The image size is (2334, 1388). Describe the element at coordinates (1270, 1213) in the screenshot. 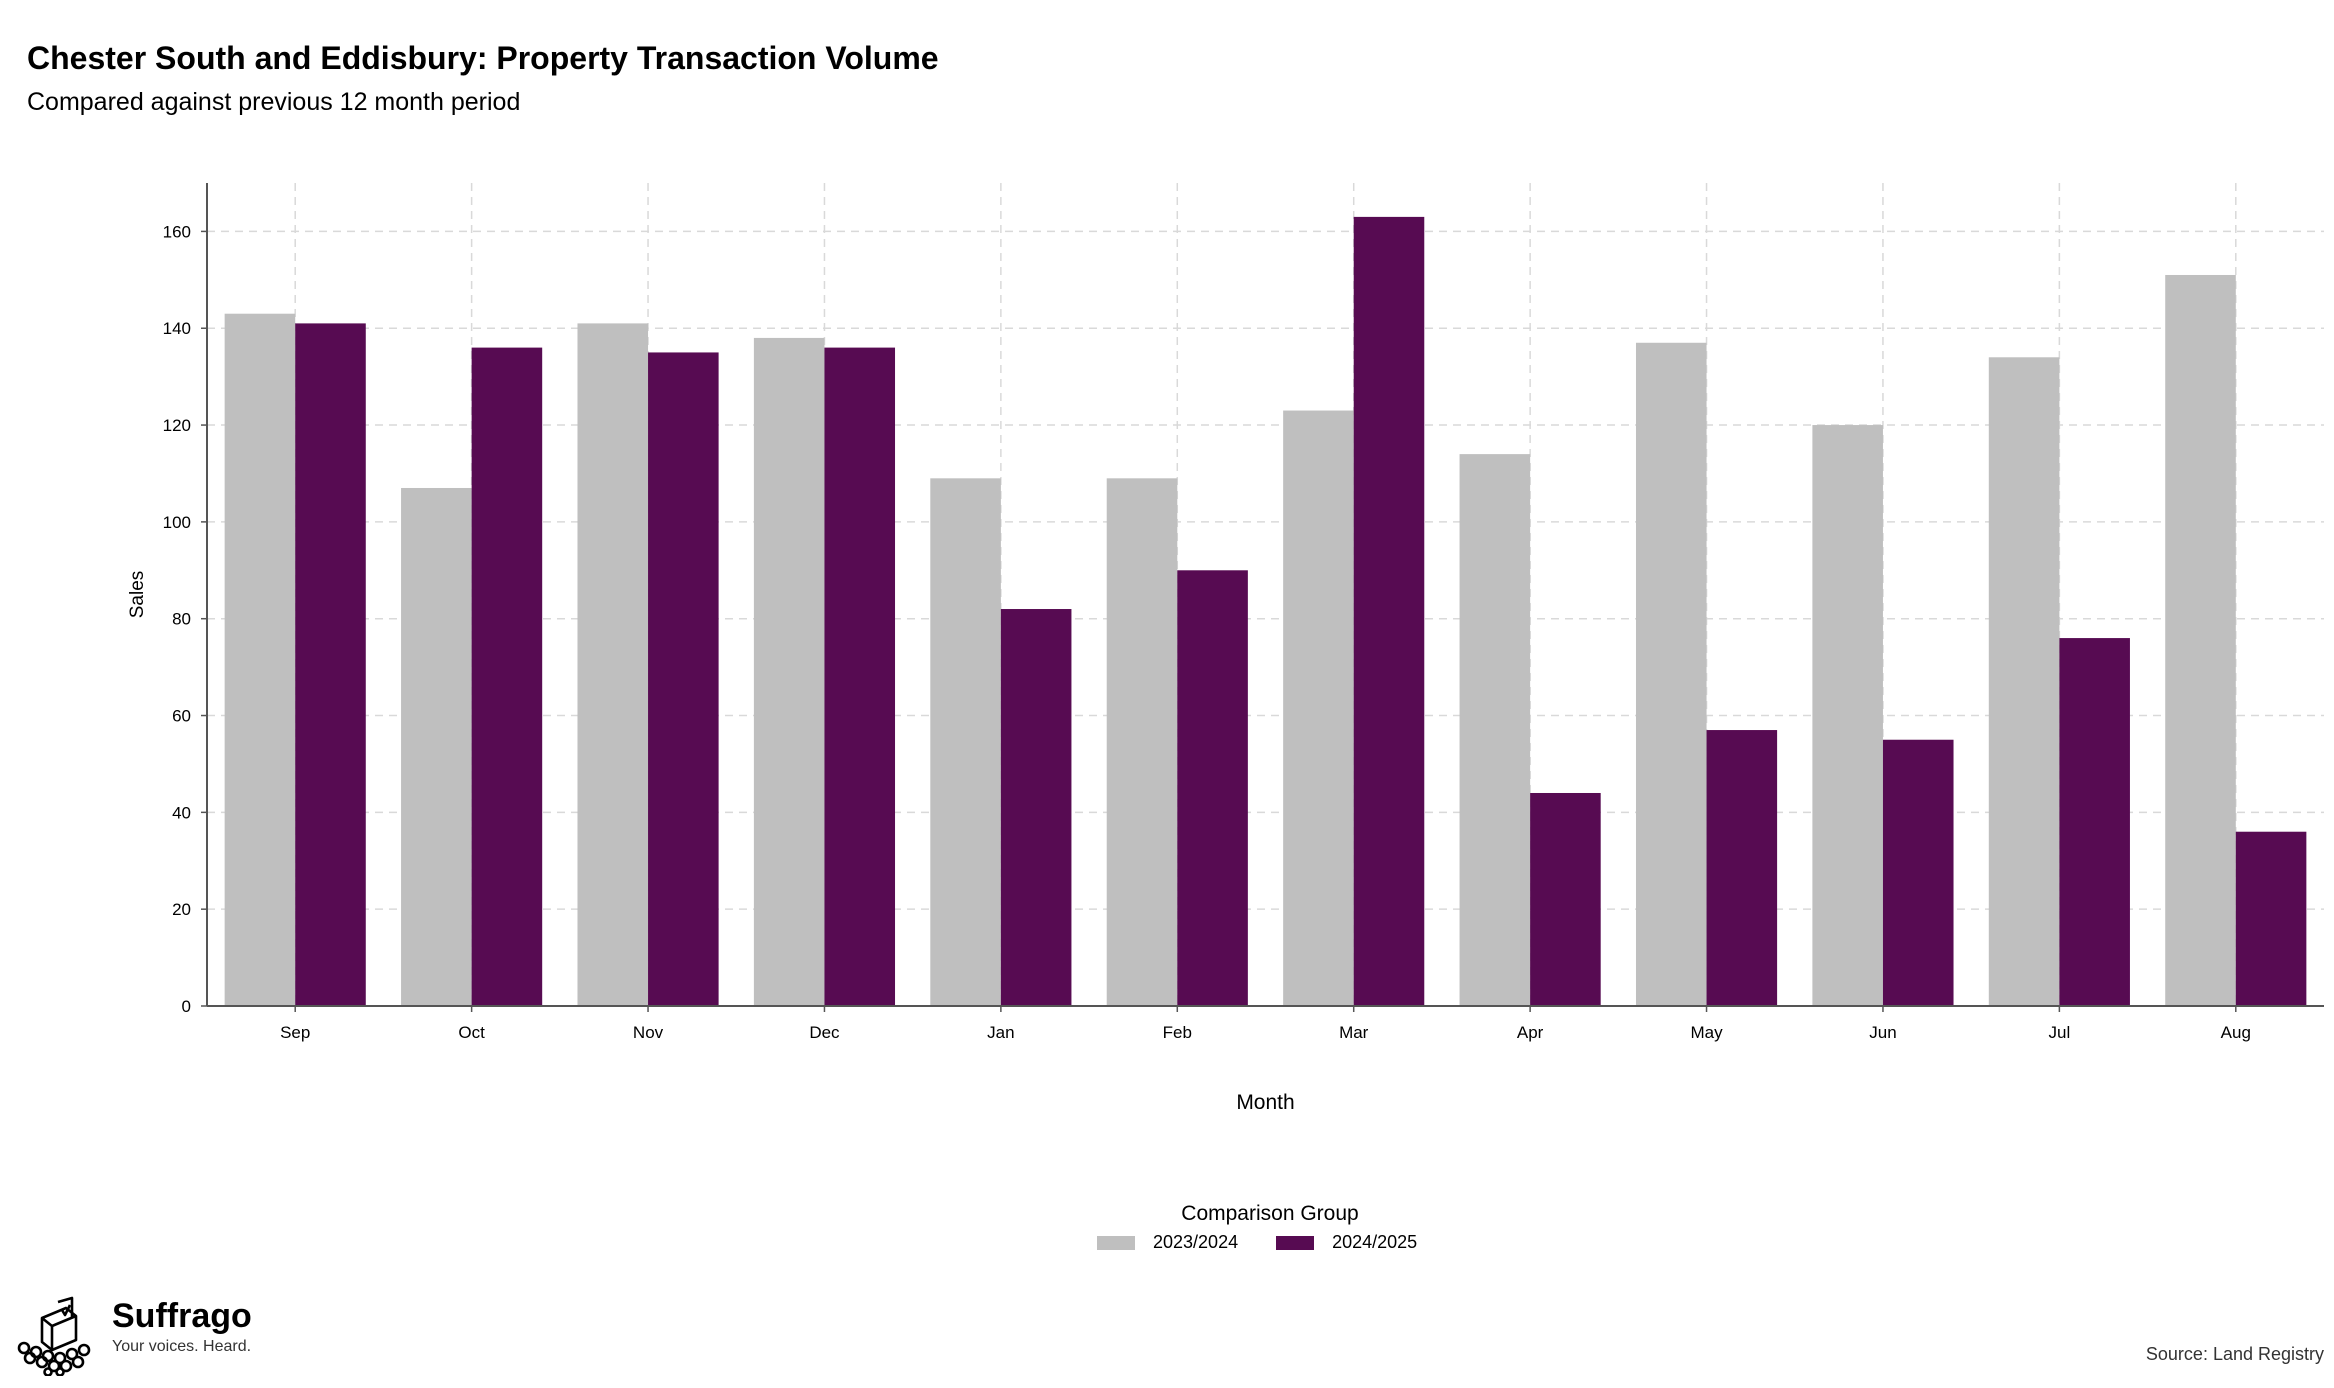

I see `legend-title: Comparison Group` at that location.